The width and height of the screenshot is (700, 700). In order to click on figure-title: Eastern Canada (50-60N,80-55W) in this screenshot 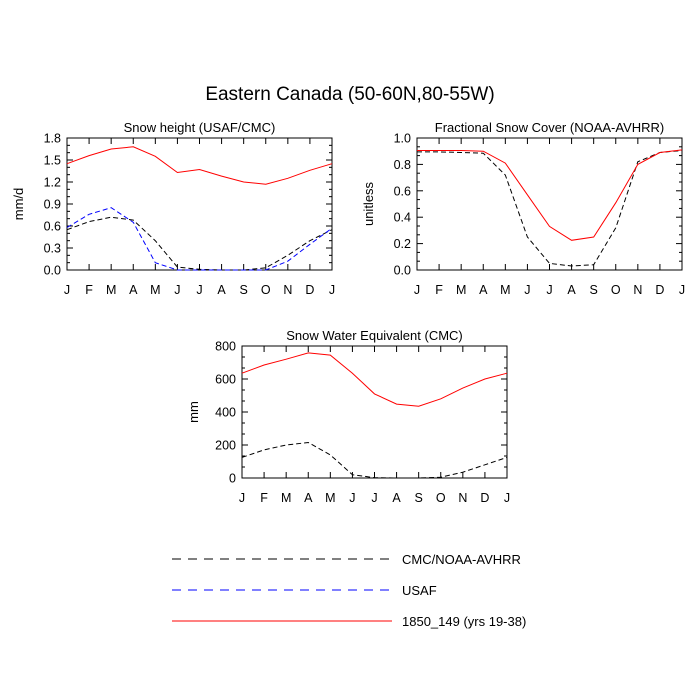, I will do `click(350, 94)`.